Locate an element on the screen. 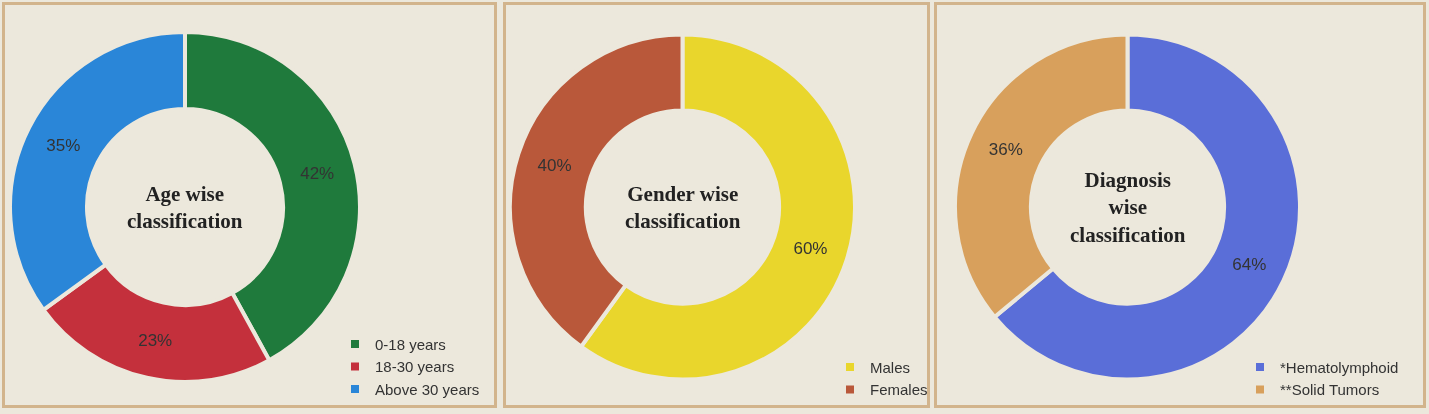  data-label: 64% is located at coordinates (1249, 264).